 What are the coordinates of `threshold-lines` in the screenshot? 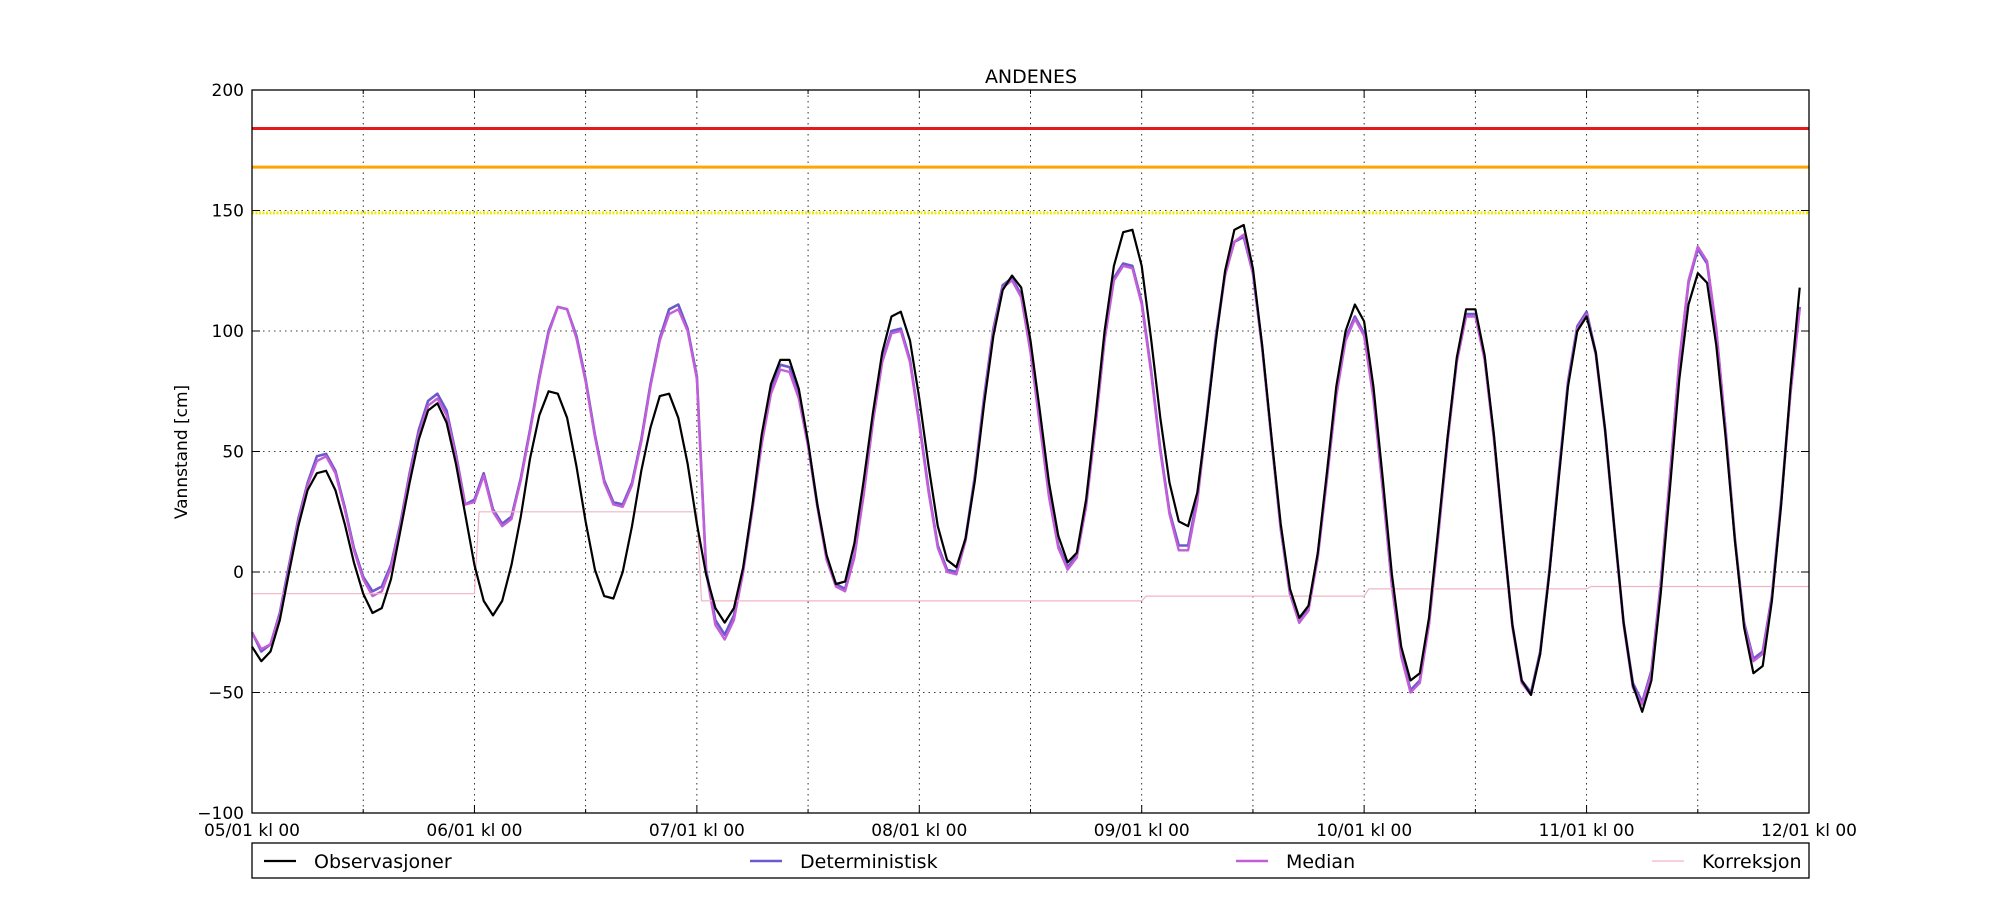 It's located at (1030, 171).